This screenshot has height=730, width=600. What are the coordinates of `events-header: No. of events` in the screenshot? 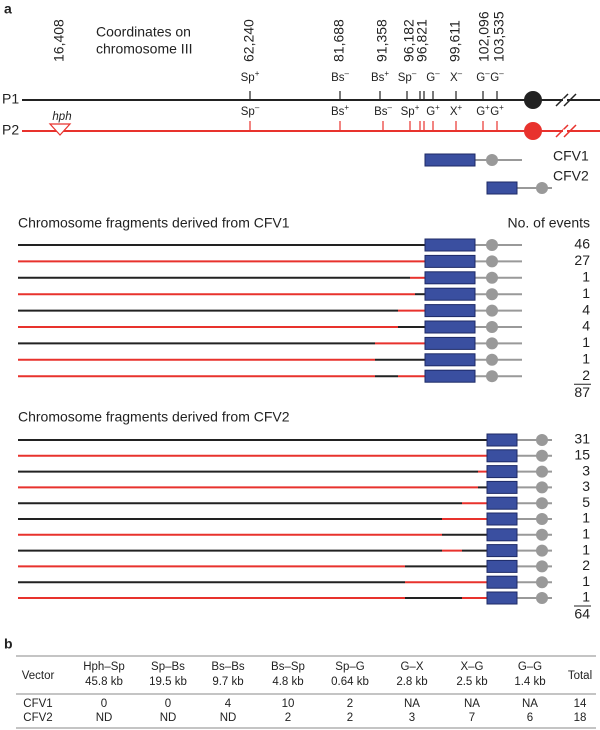 It's located at (549, 223).